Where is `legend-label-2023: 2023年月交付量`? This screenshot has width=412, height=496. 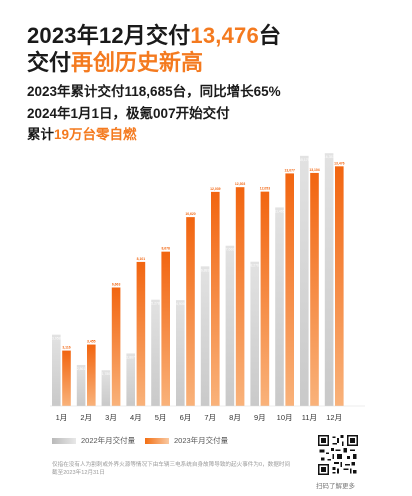 legend-label-2023: 2023年月交付量 is located at coordinates (201, 440).